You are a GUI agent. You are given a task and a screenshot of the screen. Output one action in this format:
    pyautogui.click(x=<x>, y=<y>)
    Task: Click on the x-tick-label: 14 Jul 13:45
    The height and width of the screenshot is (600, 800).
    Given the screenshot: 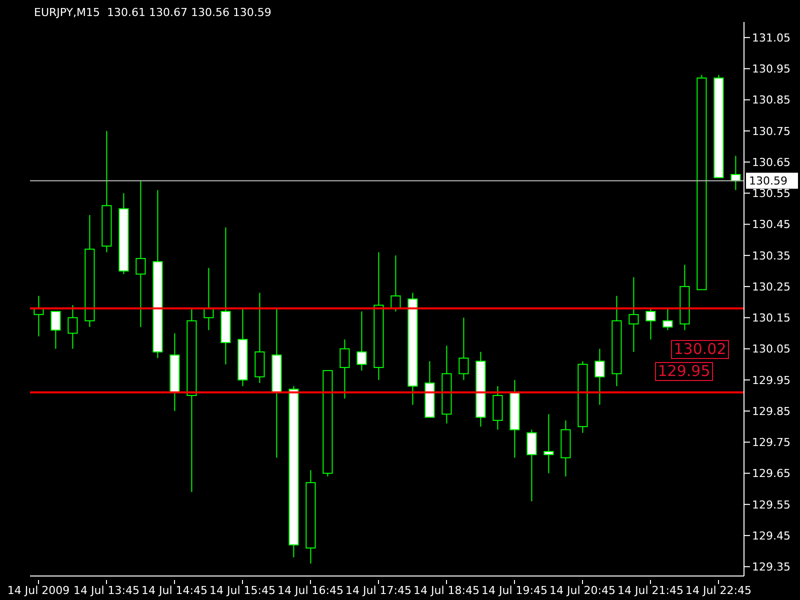 What is the action you would take?
    pyautogui.click(x=107, y=590)
    